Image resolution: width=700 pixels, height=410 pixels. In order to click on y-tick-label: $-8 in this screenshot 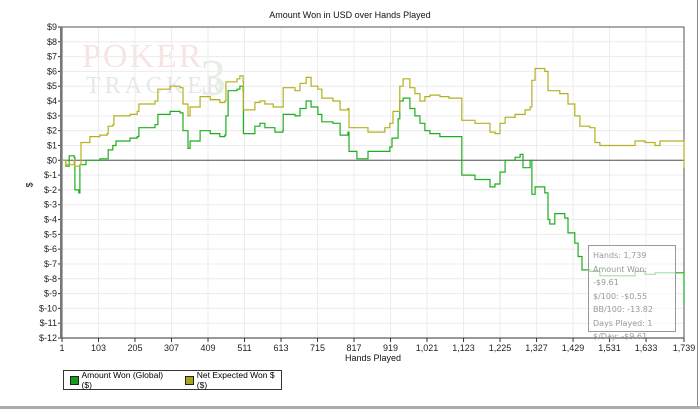, I will do `click(50, 279)`.